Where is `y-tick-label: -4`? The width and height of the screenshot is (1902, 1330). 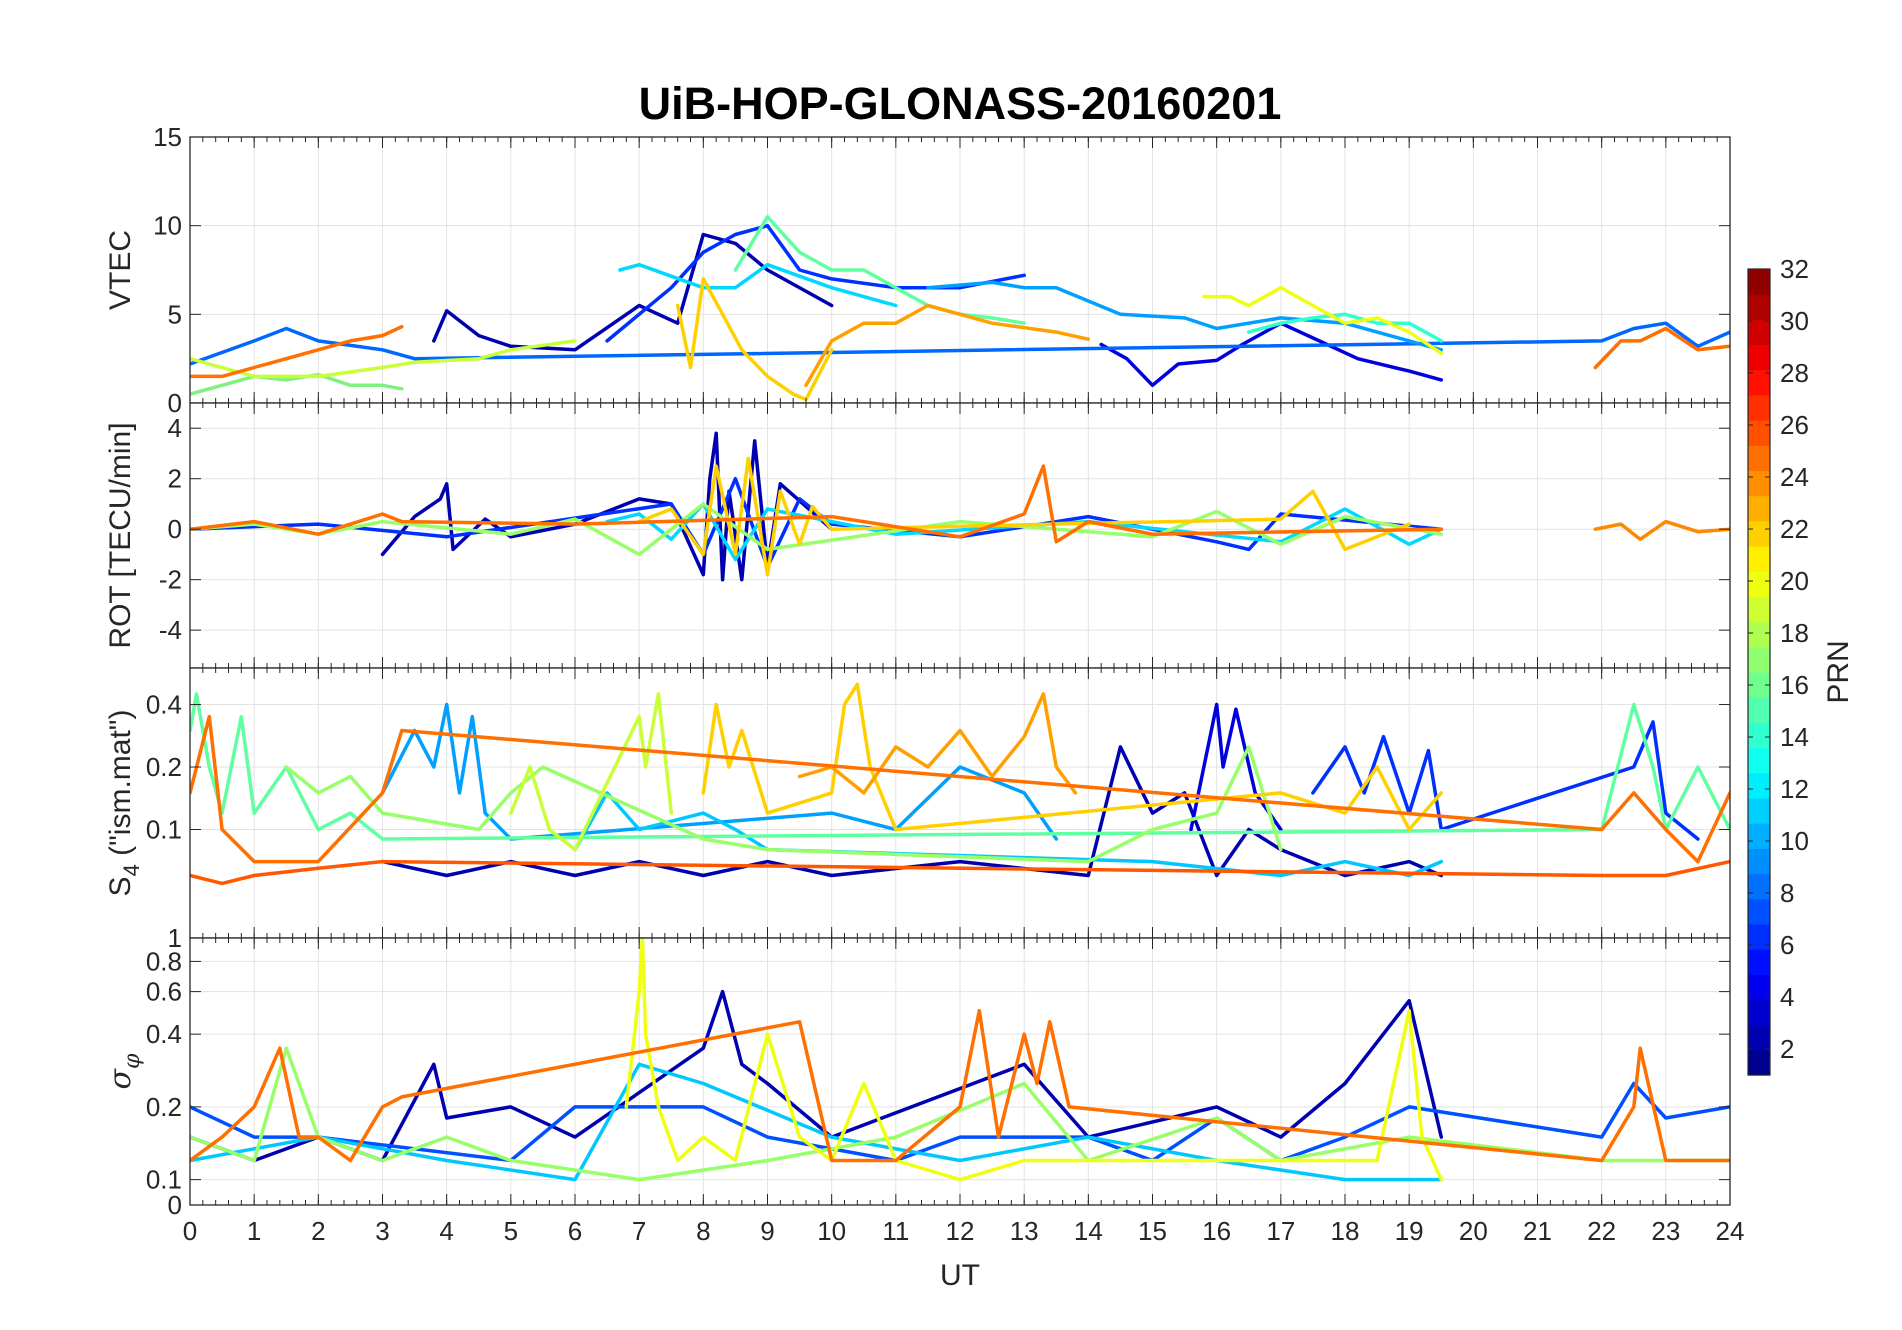
y-tick-label: -4 is located at coordinates (170, 630).